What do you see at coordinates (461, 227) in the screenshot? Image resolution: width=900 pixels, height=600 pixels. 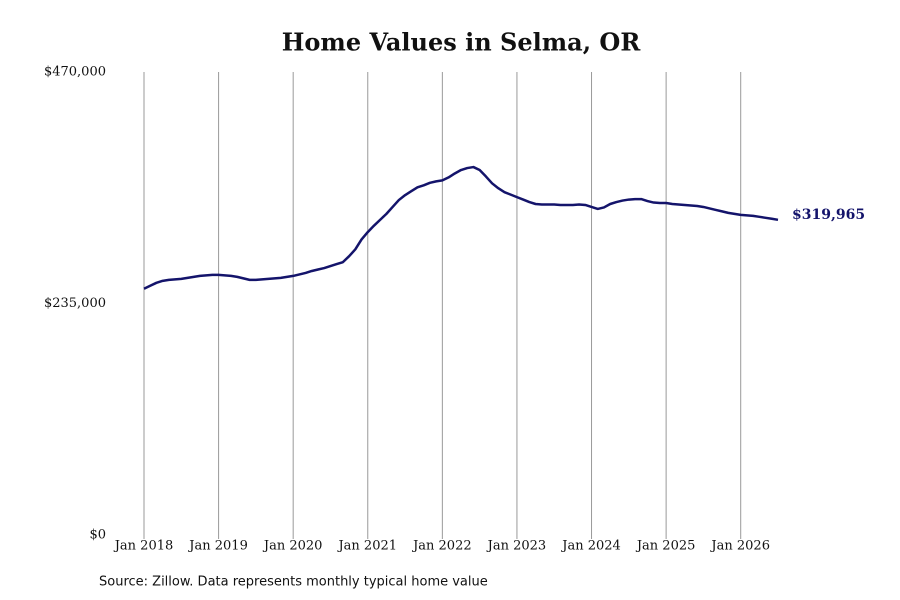 I see `line-series` at bounding box center [461, 227].